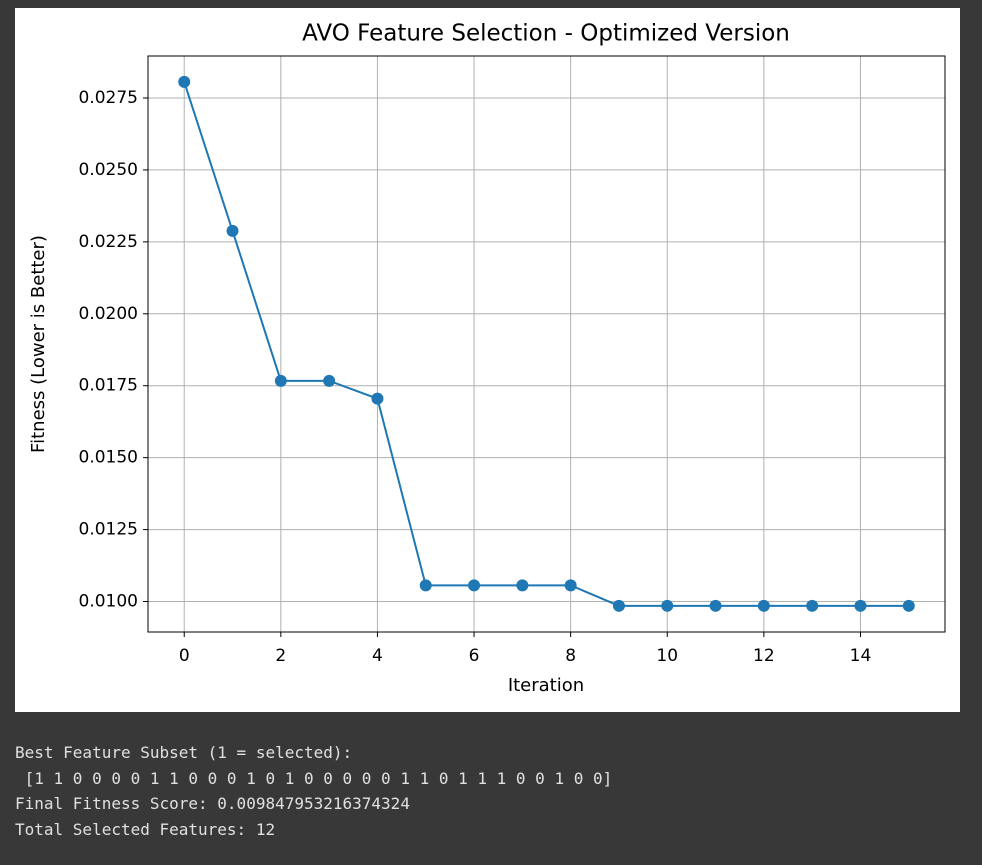  What do you see at coordinates (667, 656) in the screenshot?
I see `x-tick-label: 10` at bounding box center [667, 656].